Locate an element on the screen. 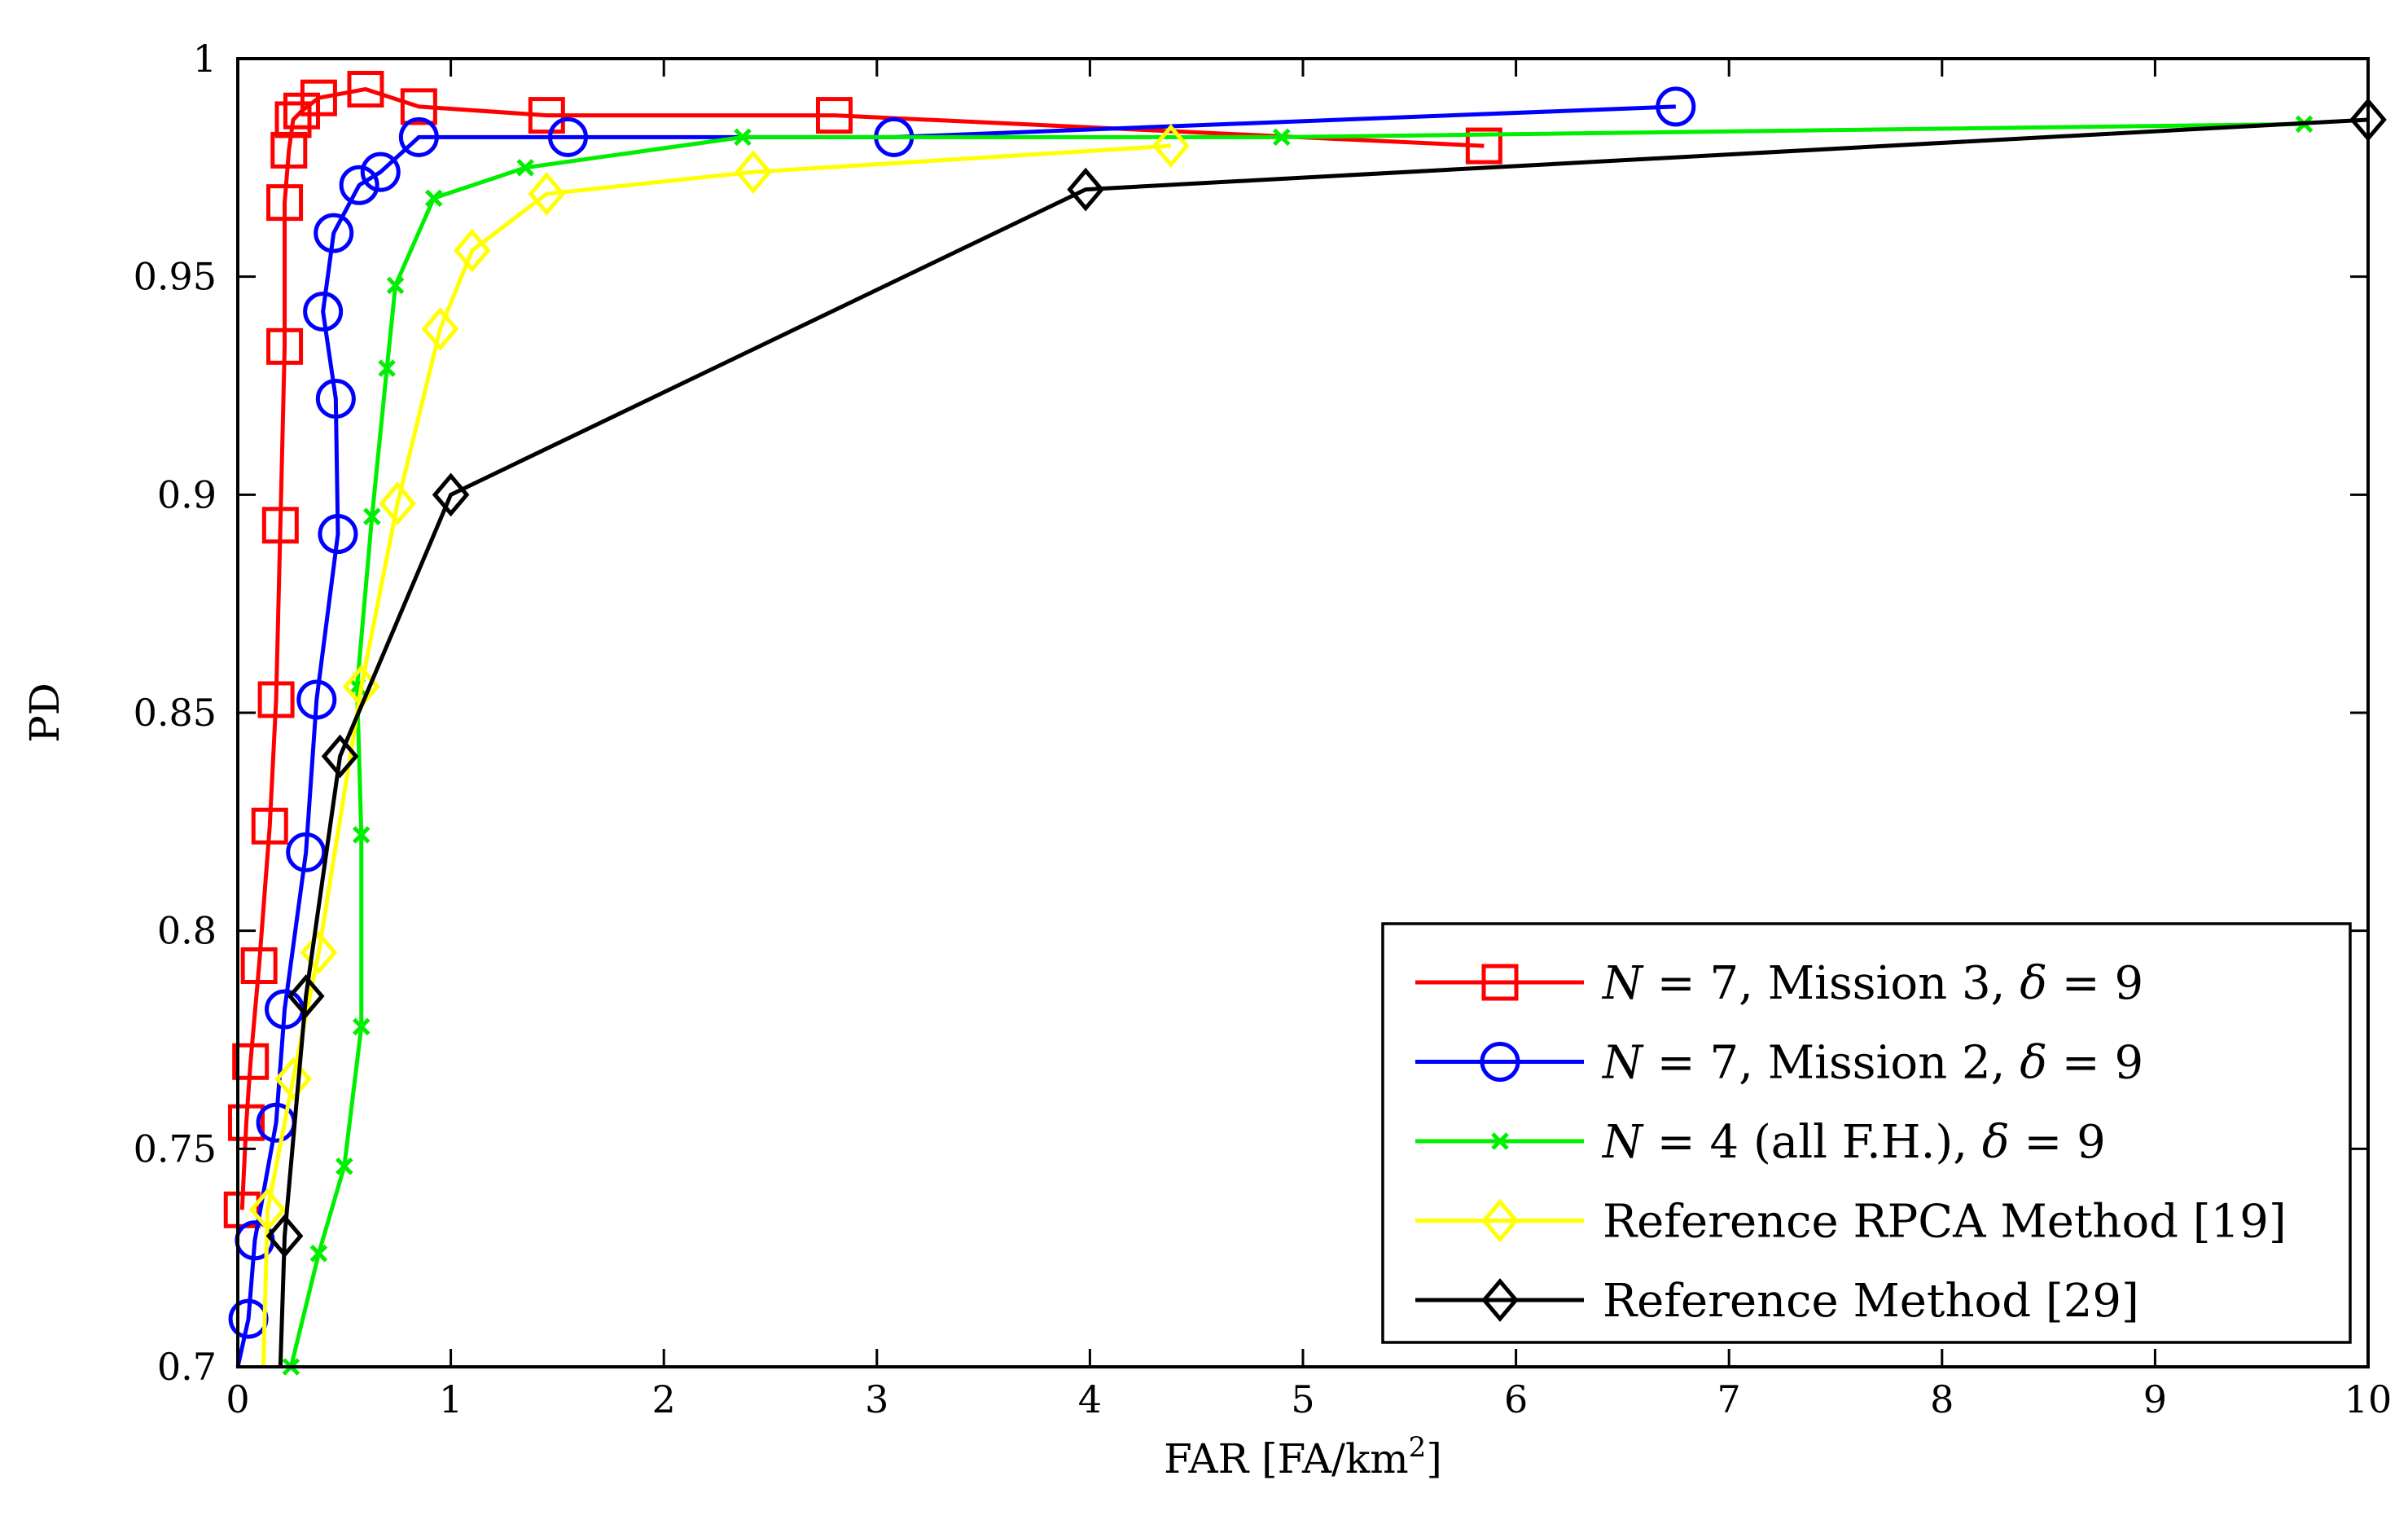 The height and width of the screenshot is (1533, 2408). legend-item-3: N = 4 (all F.H.), δ = 9 is located at coordinates (1760, 1143).